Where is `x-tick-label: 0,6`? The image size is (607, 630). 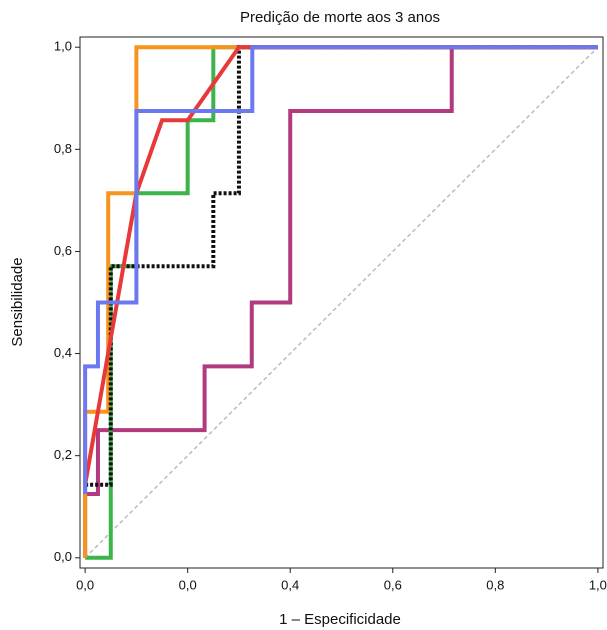 x-tick-label: 0,6 is located at coordinates (393, 584).